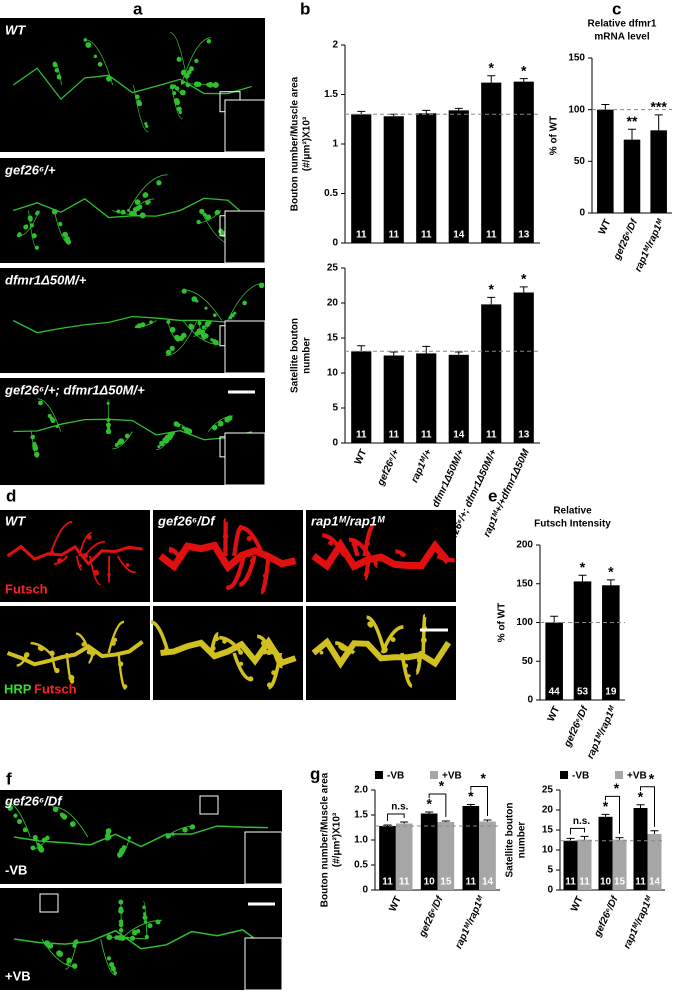 This screenshot has width=682, height=992. I want to click on y-axis-label: % of WT, so click(554, 135).